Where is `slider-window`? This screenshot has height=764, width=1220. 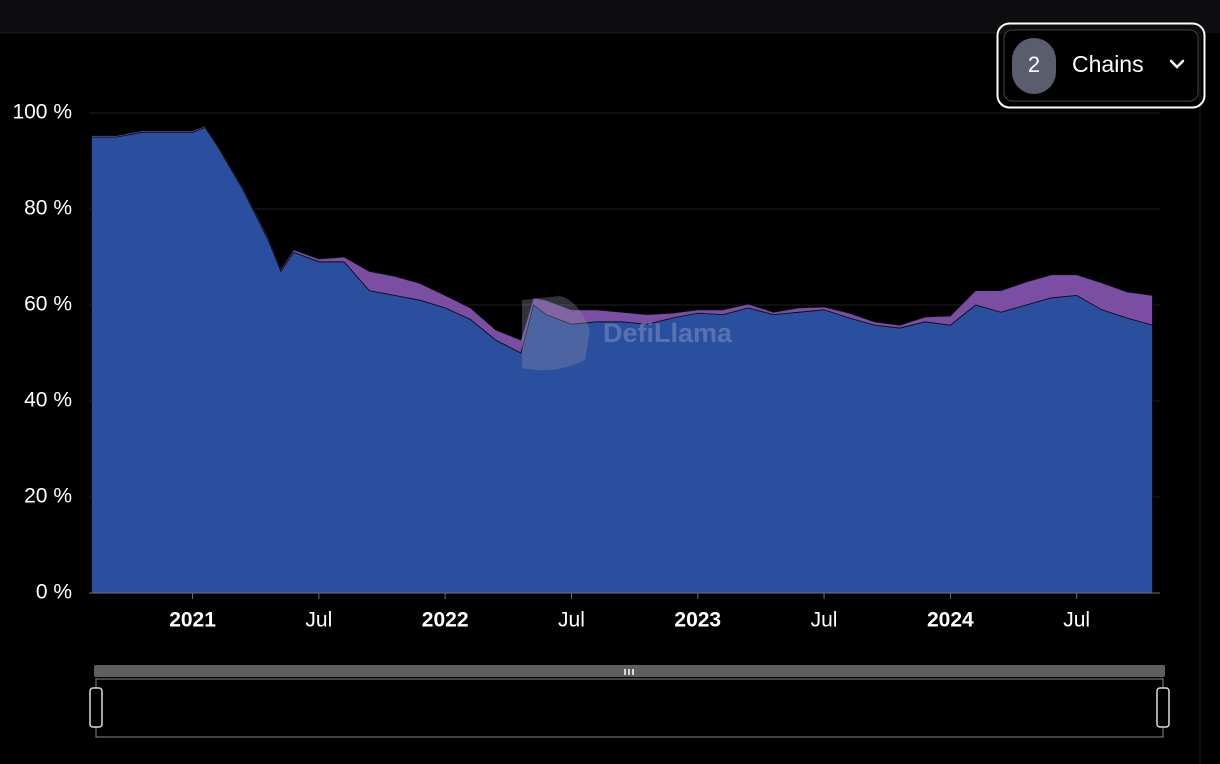
slider-window is located at coordinates (629, 708).